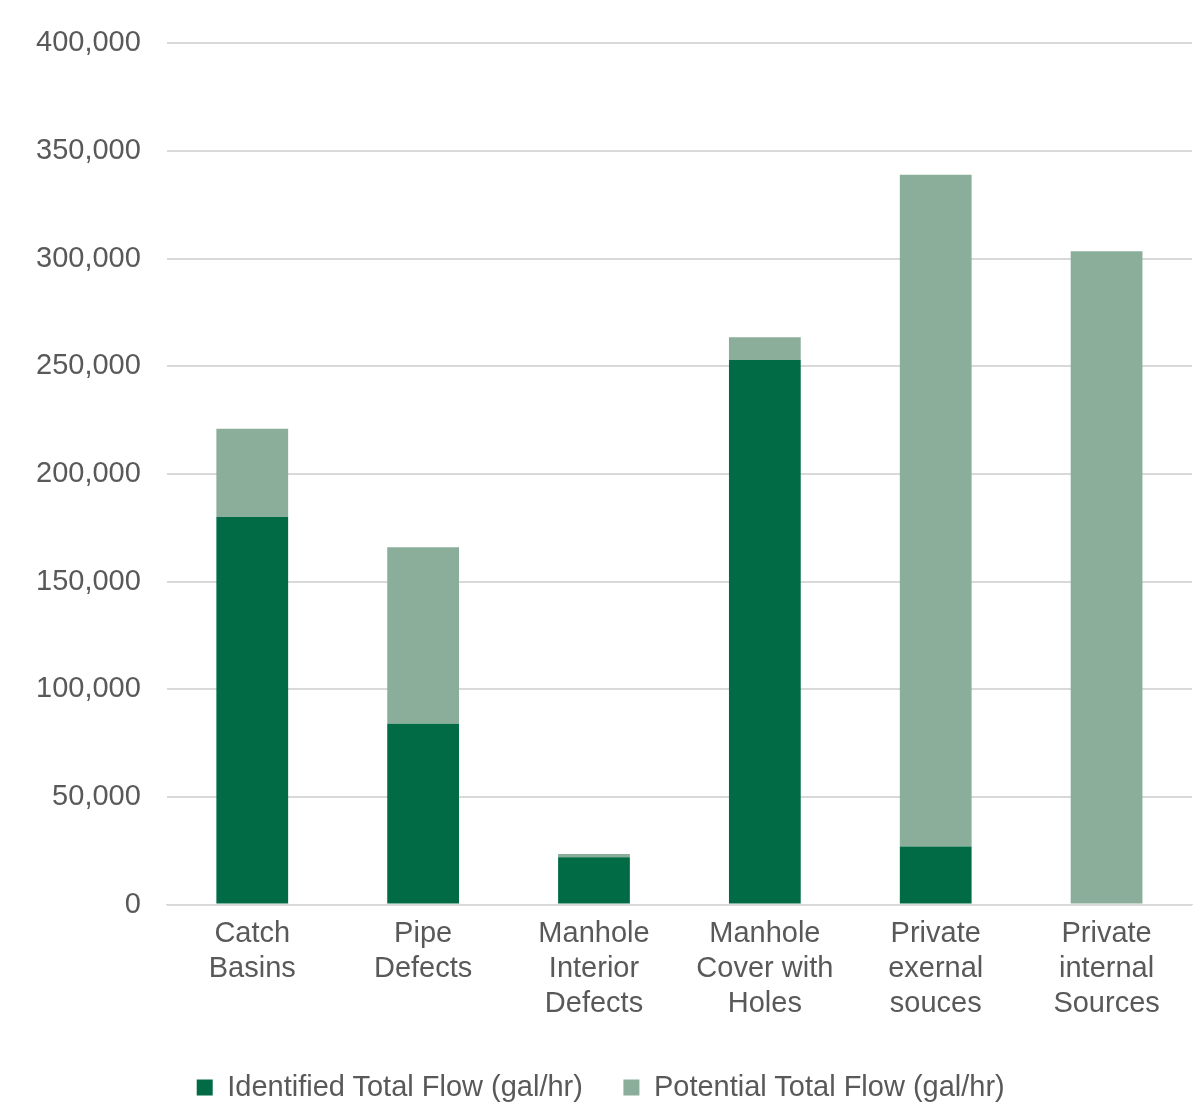 The height and width of the screenshot is (1112, 1200). What do you see at coordinates (594, 967) in the screenshot?
I see `x-tick-label: Manhole Interior Defects` at bounding box center [594, 967].